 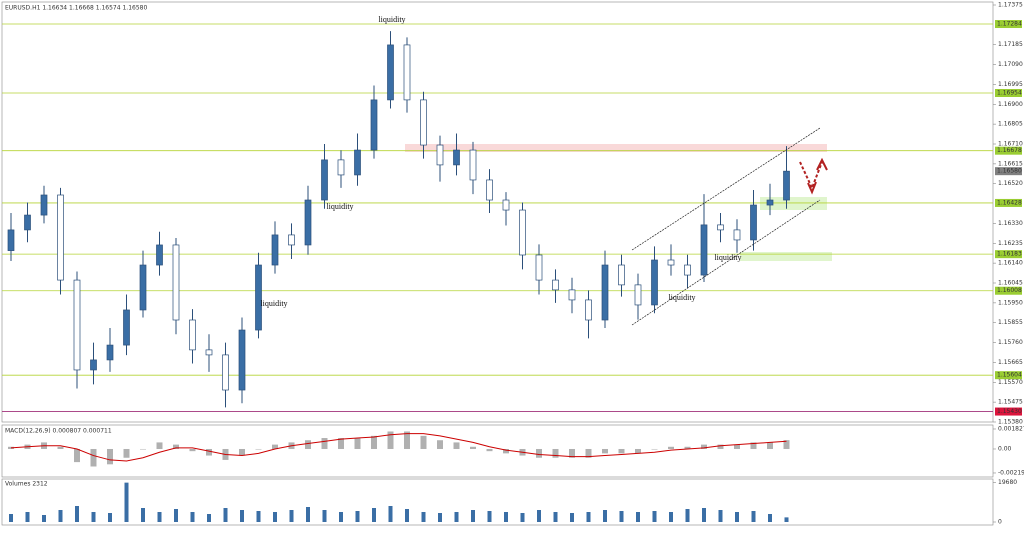 I want to click on level-label: 1.15604, so click(x=1009, y=375).